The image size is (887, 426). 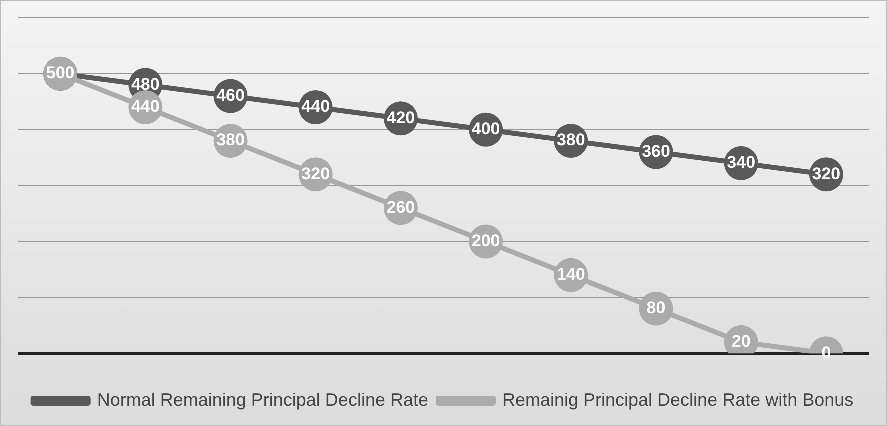 I want to click on legend-label: Normal Remaining Principal Decline Rate, so click(x=262, y=400).